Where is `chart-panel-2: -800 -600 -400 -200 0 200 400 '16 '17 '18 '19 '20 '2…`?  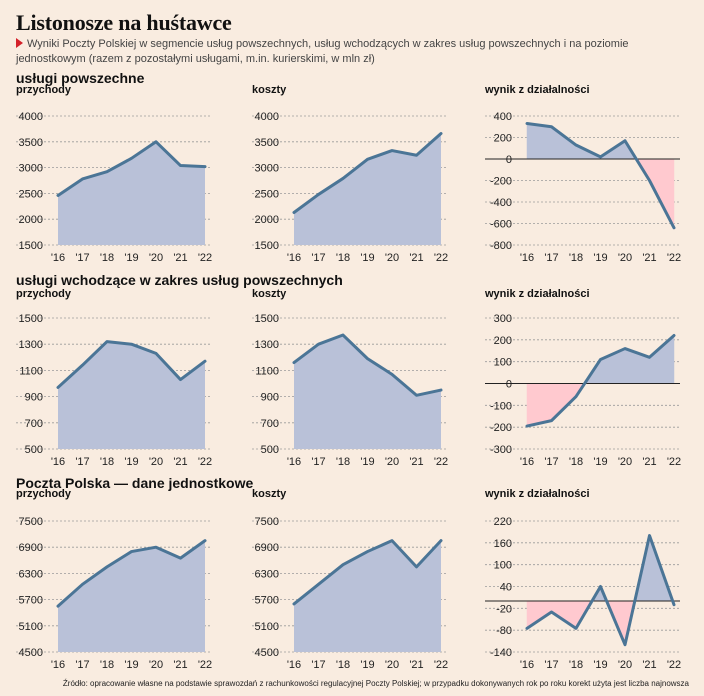 chart-panel-2: -800 -600 -400 -200 0 200 400 '16 '17 '18 '19 '20 '2… is located at coordinates (583, 187).